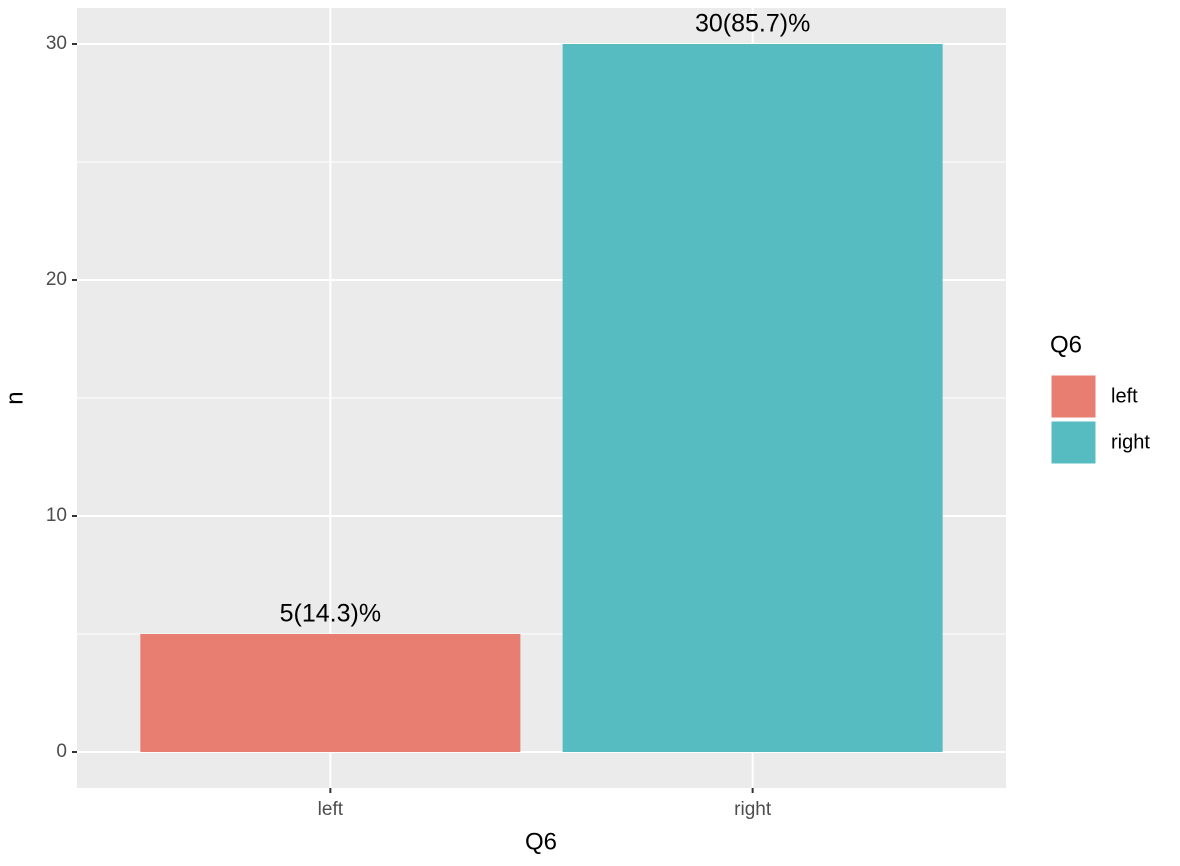 This screenshot has height=866, width=1180. I want to click on value-label: 30(85.7)%, so click(752, 24).